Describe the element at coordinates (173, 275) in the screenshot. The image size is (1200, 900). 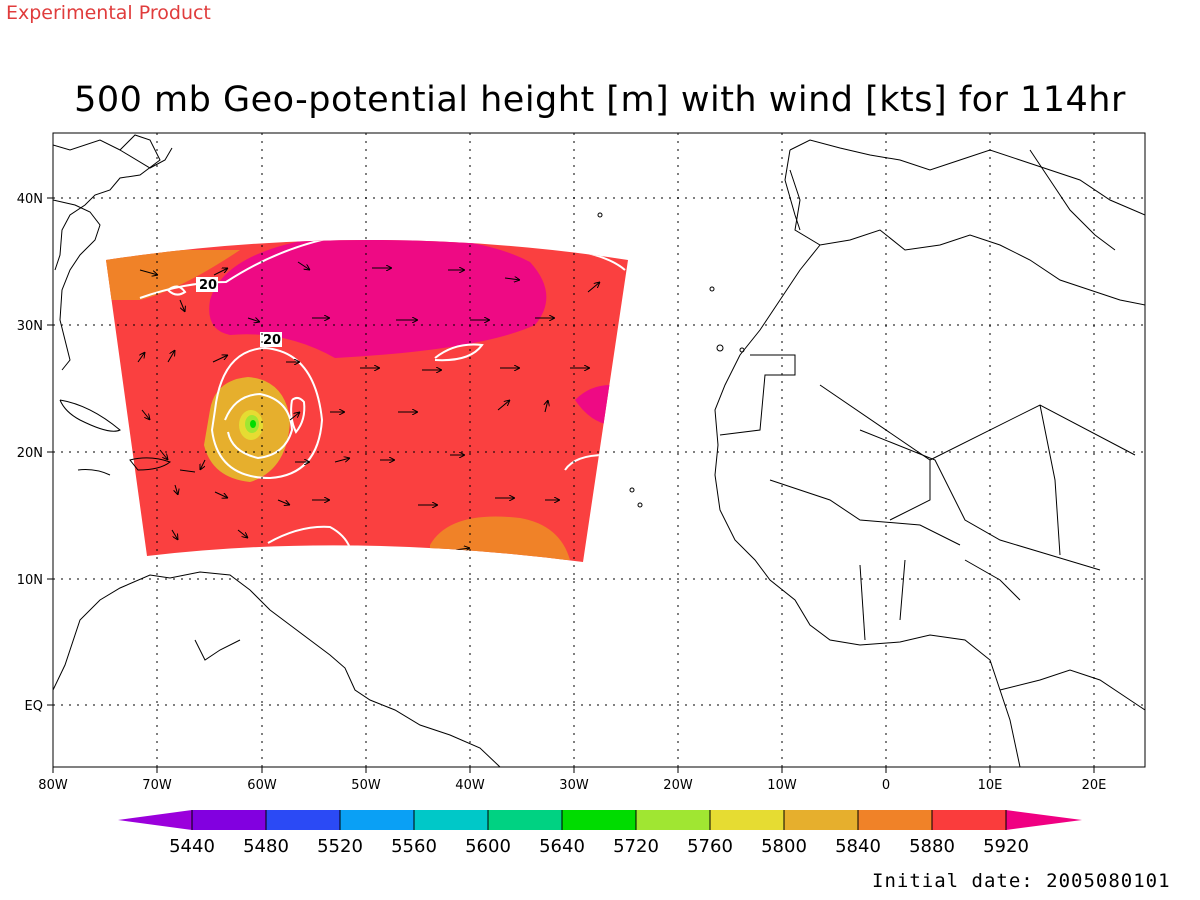
I see `field-5840-5880-nw` at that location.